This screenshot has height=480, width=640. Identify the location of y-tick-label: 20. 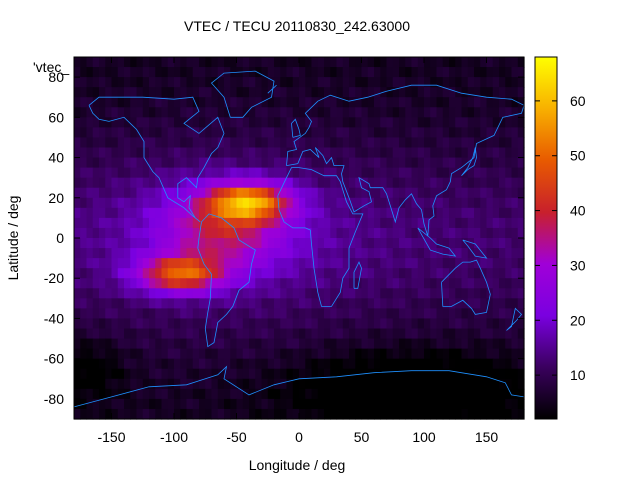
(56, 198).